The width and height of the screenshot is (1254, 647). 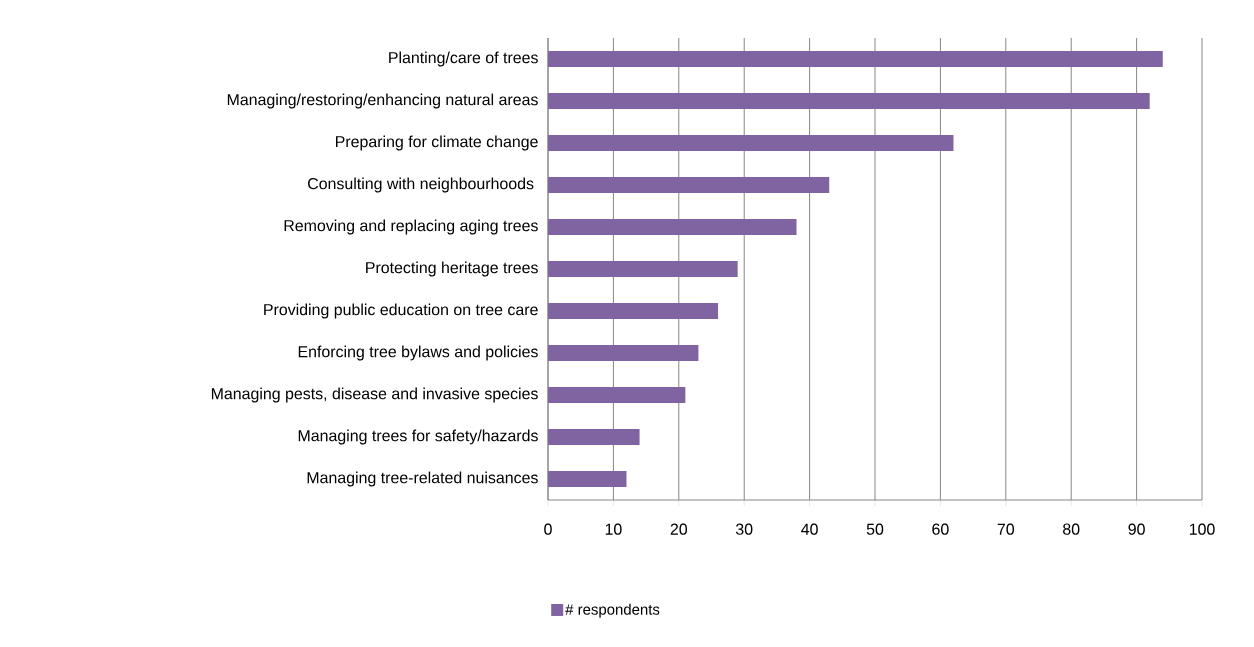 I want to click on y-tick-label: Managing trees for safety/hazards, so click(x=418, y=437).